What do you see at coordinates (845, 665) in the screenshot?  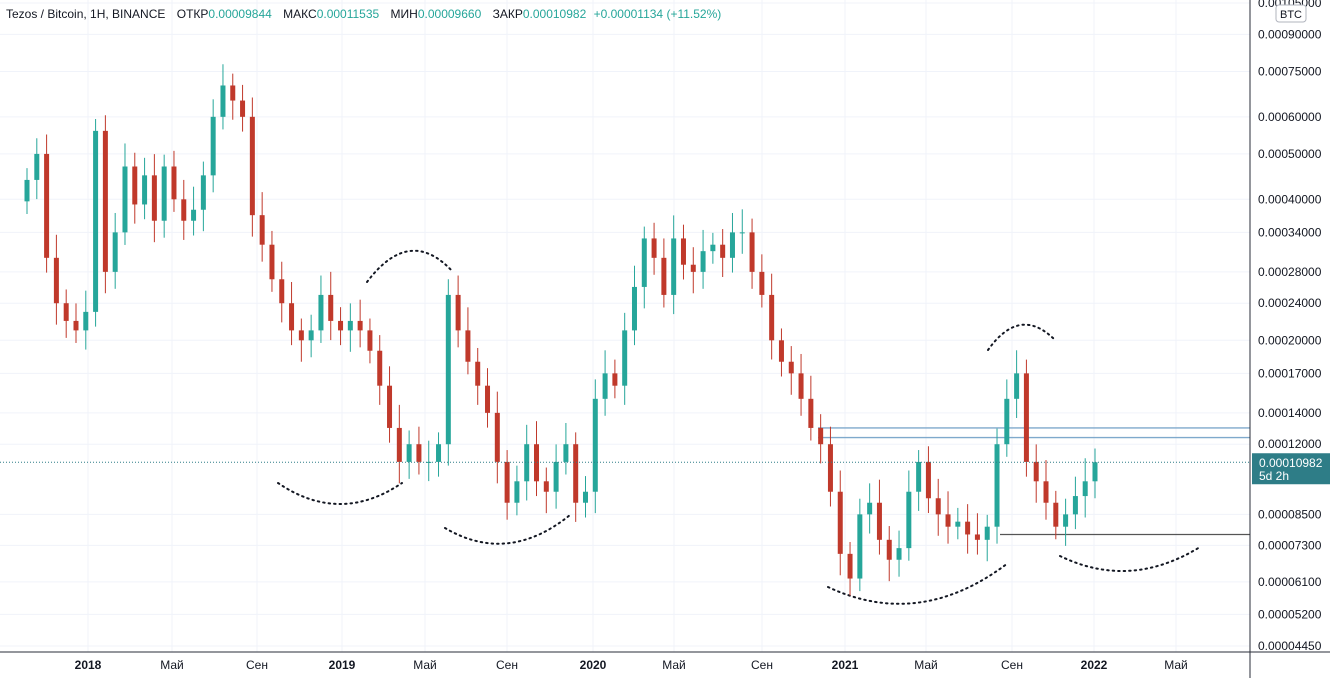 I see `x-tick-label: 2021` at bounding box center [845, 665].